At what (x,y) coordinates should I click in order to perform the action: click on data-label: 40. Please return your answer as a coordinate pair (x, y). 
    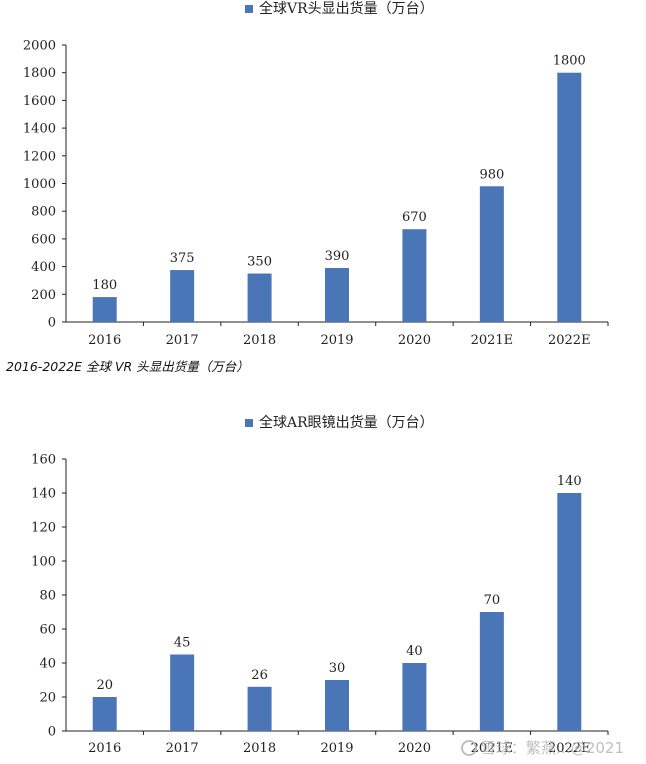
    Looking at the image, I should click on (414, 651).